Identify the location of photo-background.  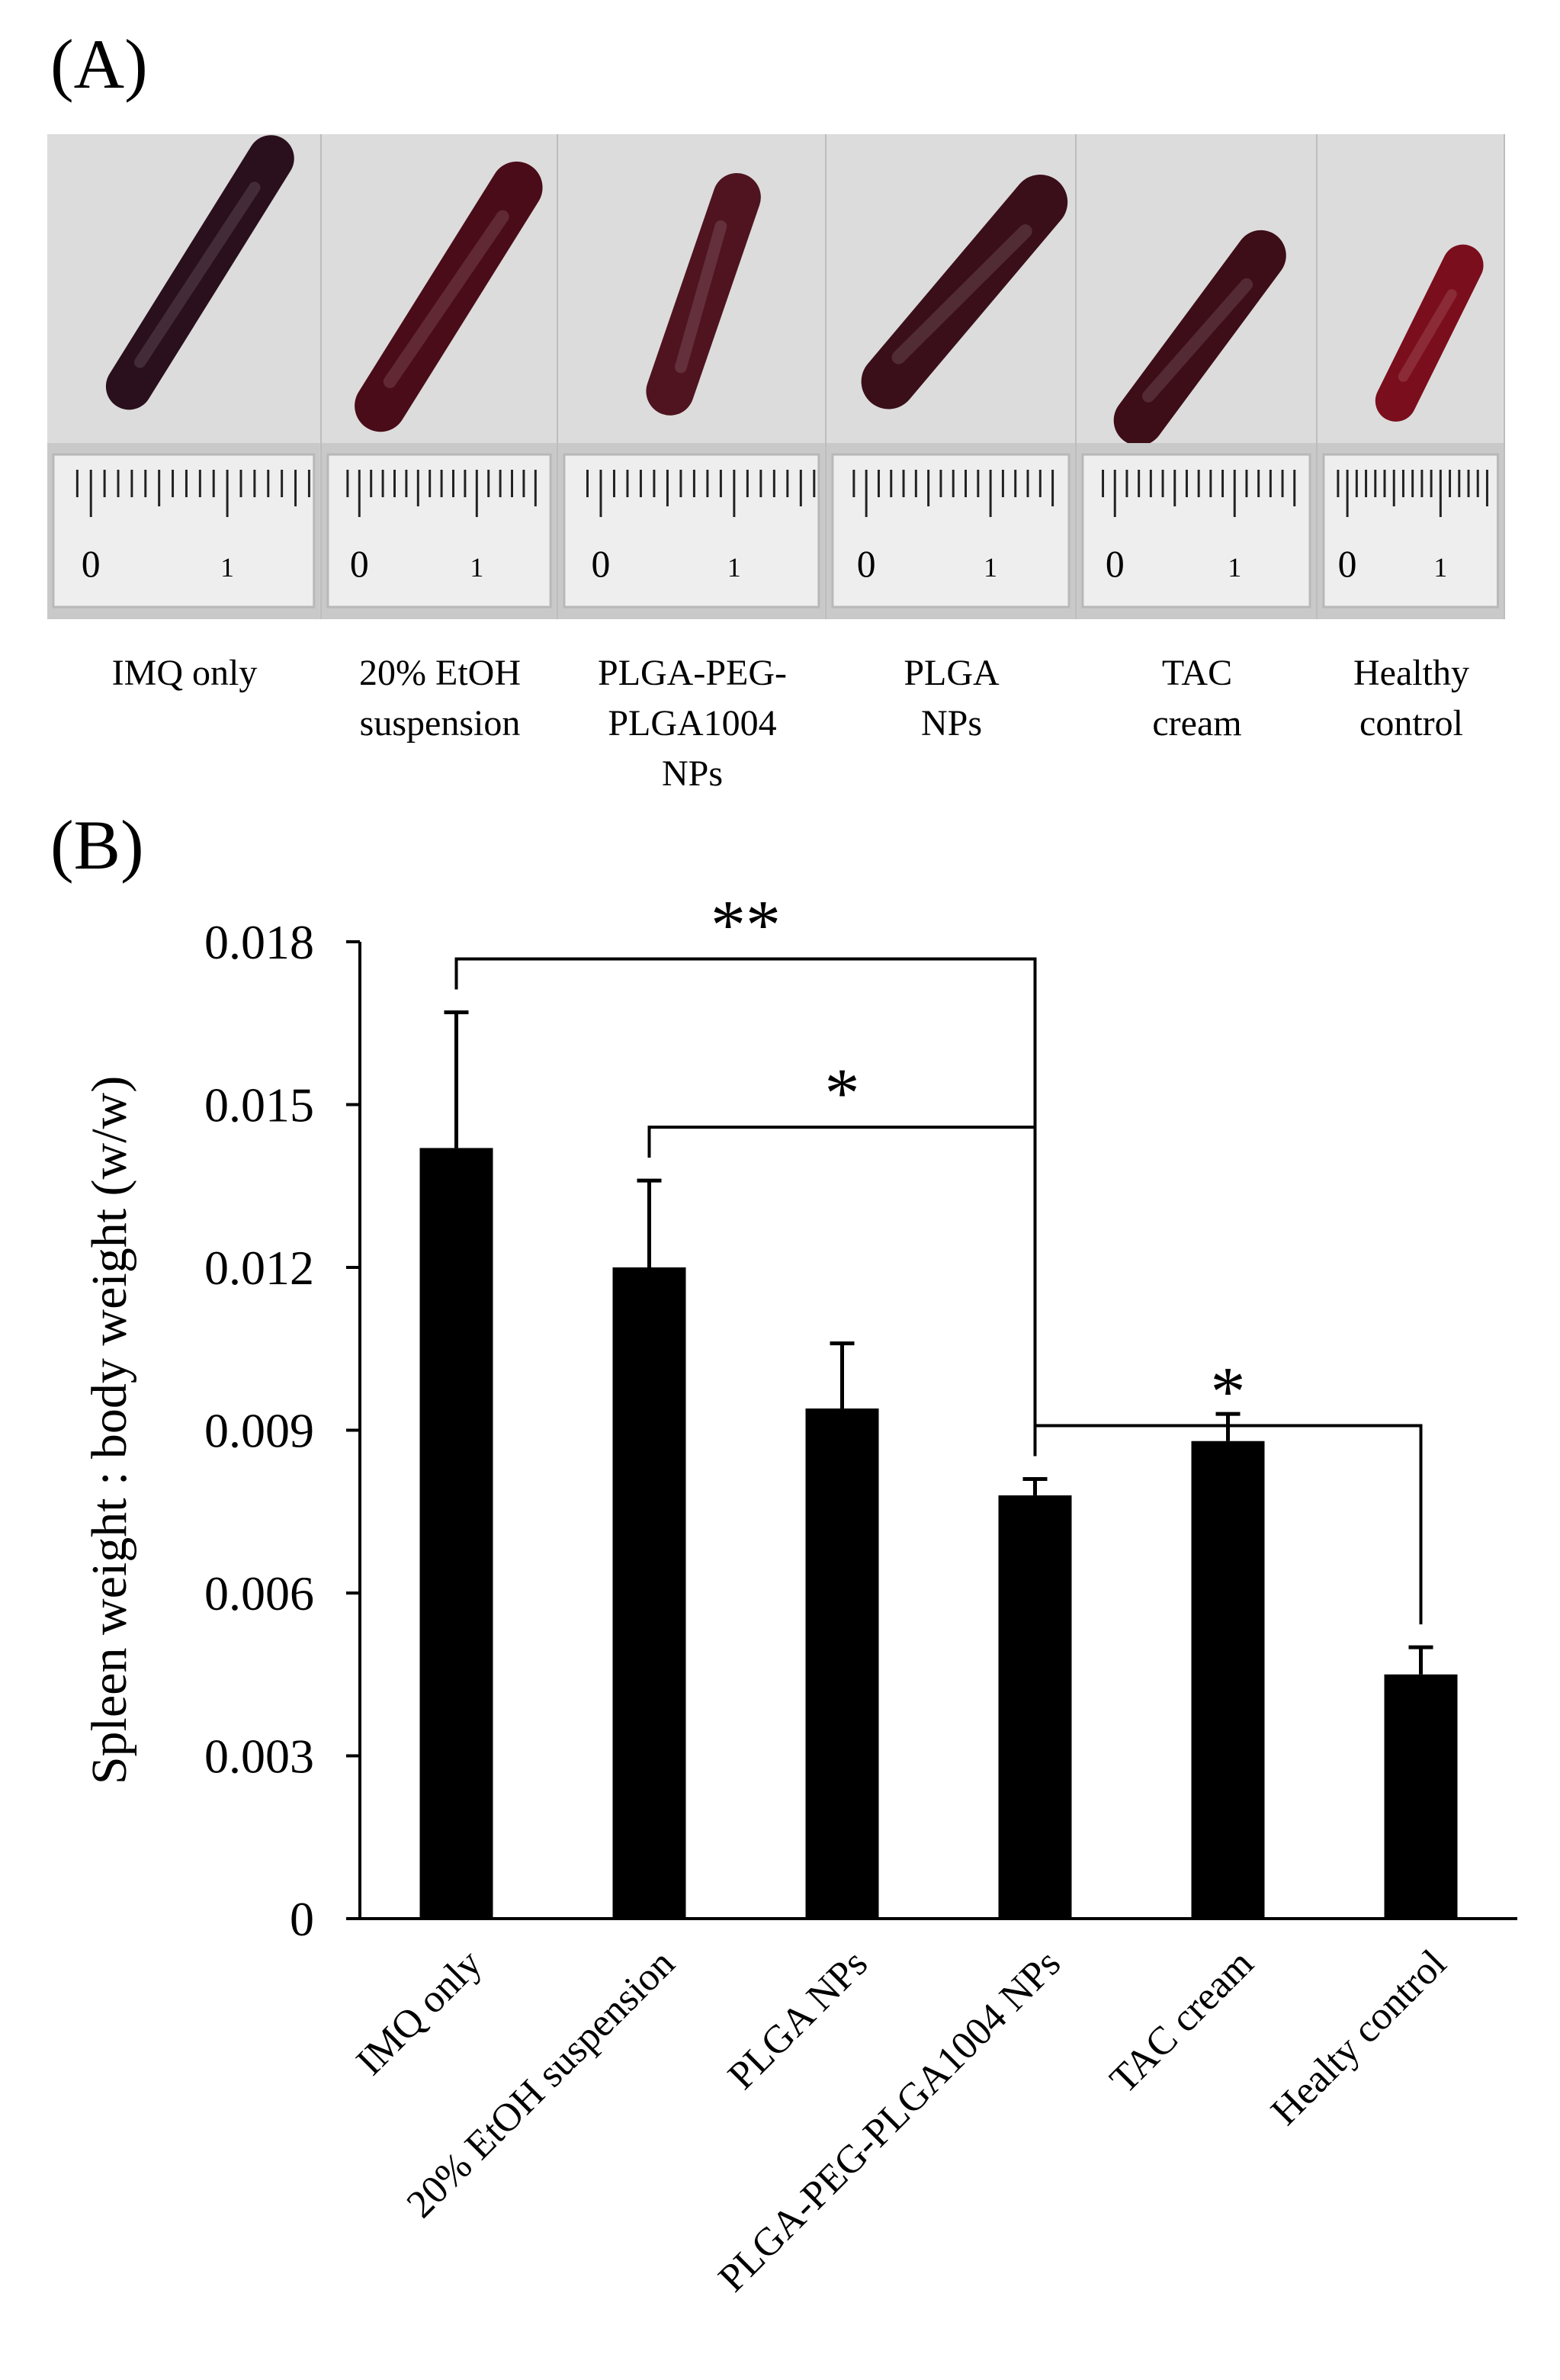
(1196, 288).